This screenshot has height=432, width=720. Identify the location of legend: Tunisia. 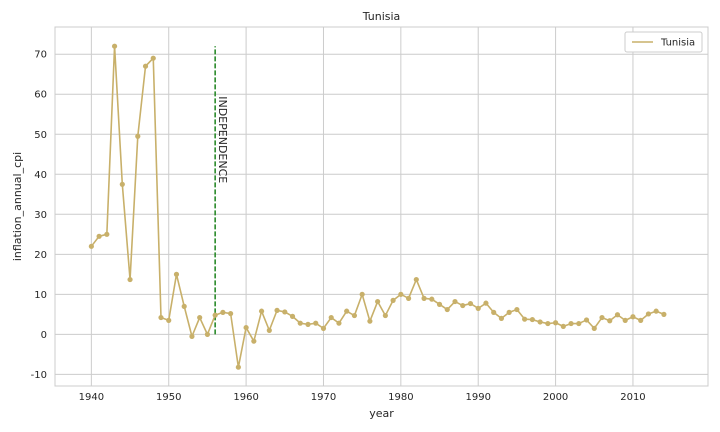
(663, 42).